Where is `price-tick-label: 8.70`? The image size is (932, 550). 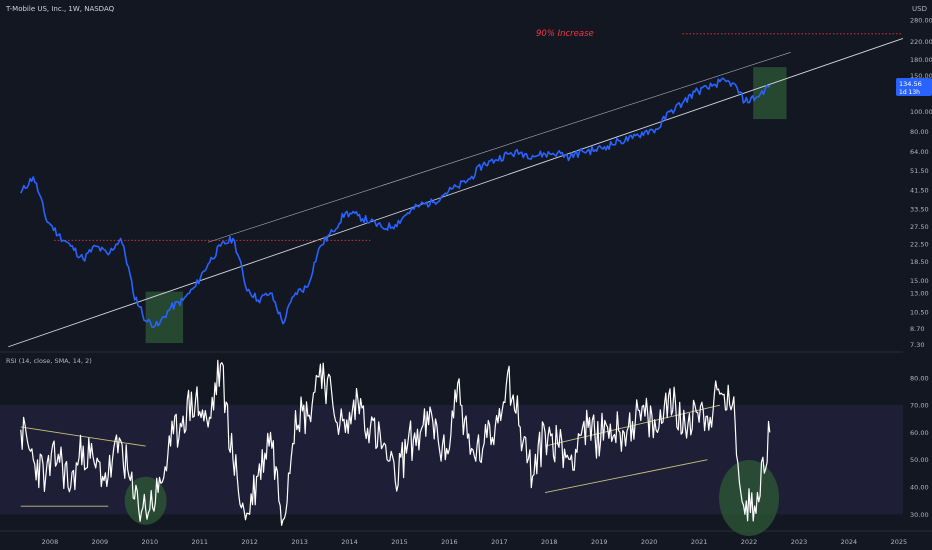 price-tick-label: 8.70 is located at coordinates (917, 329).